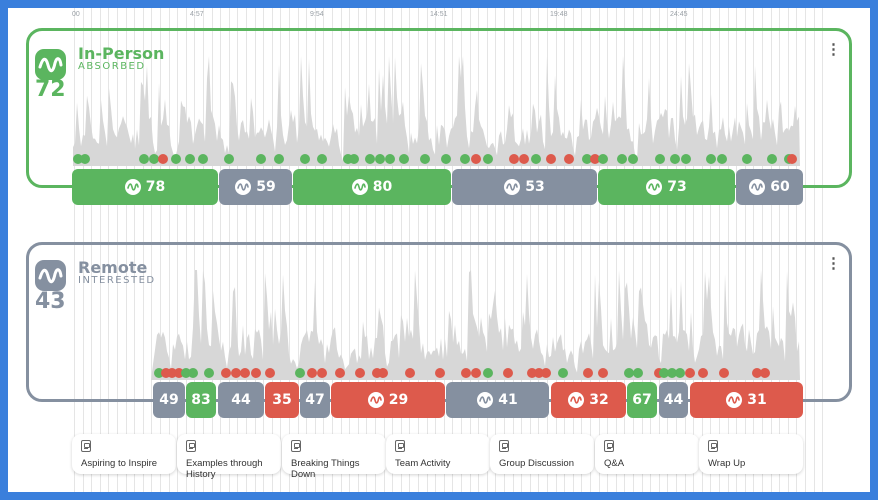  I want to click on segment-score-chip: 78, so click(145, 187).